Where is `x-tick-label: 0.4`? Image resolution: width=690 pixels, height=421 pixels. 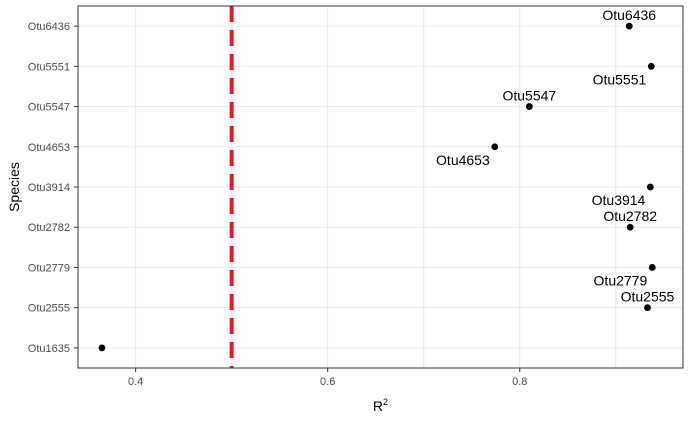 x-tick-label: 0.4 is located at coordinates (135, 382).